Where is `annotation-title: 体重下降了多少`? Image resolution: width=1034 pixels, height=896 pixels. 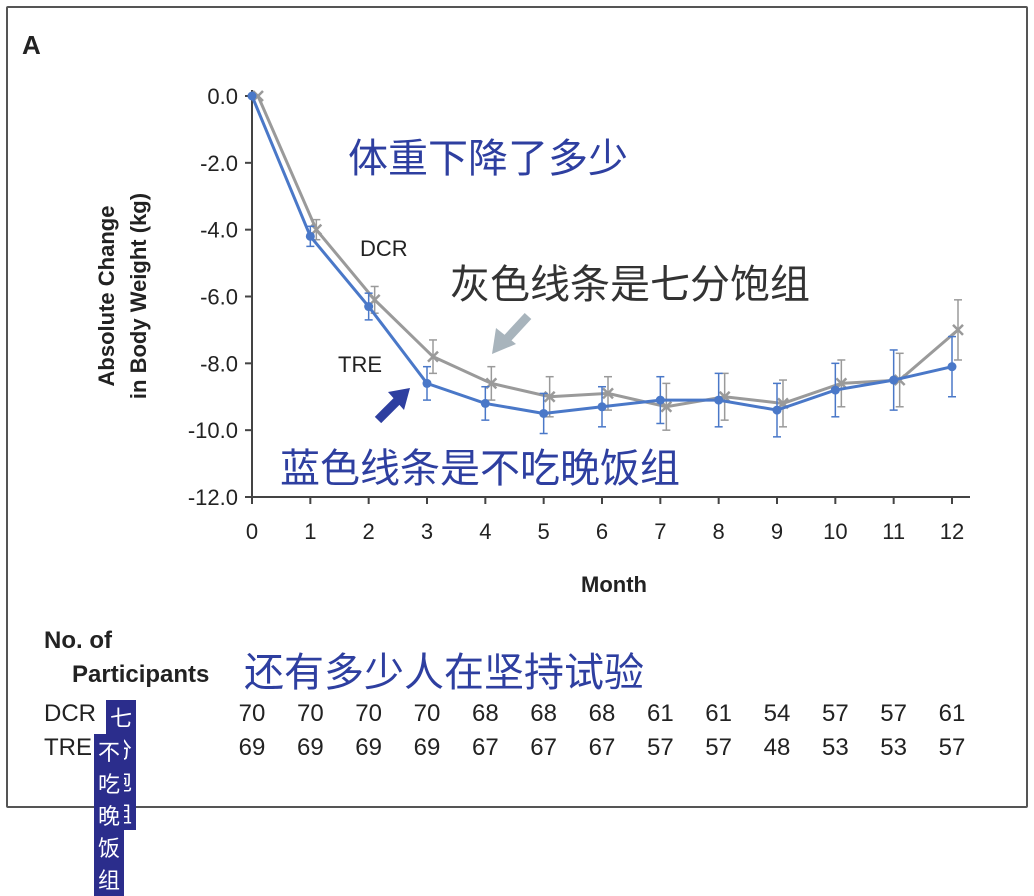 annotation-title: 体重下降了多少 is located at coordinates (488, 159).